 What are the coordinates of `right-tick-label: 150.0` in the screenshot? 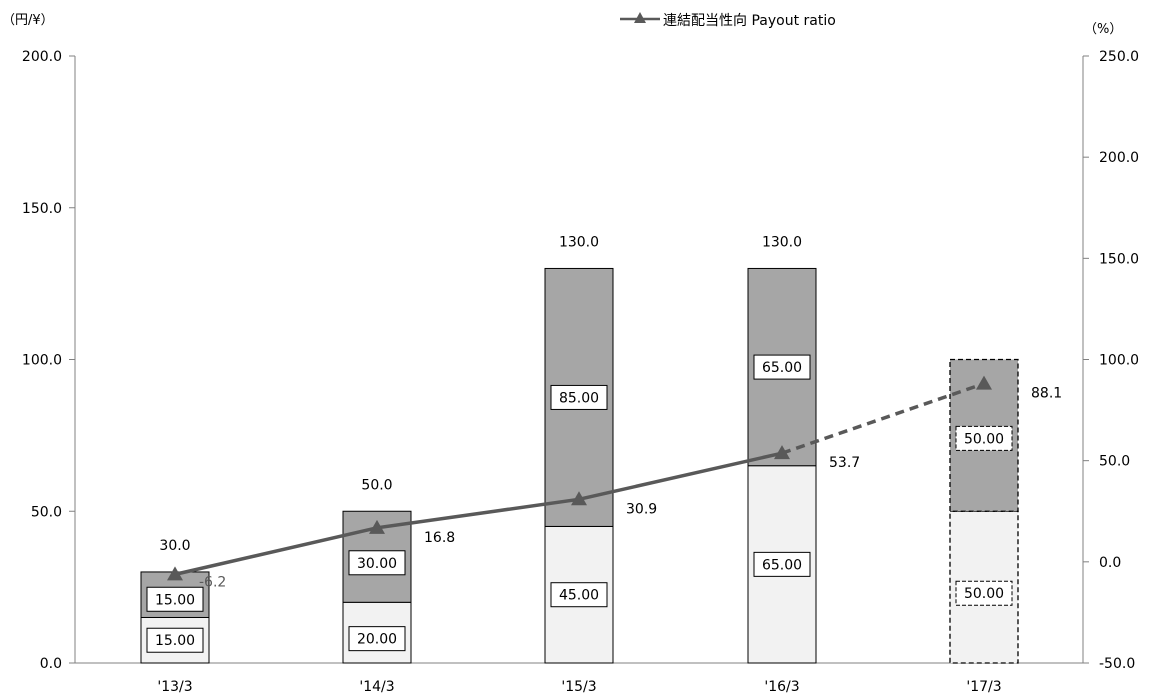 It's located at (1119, 259).